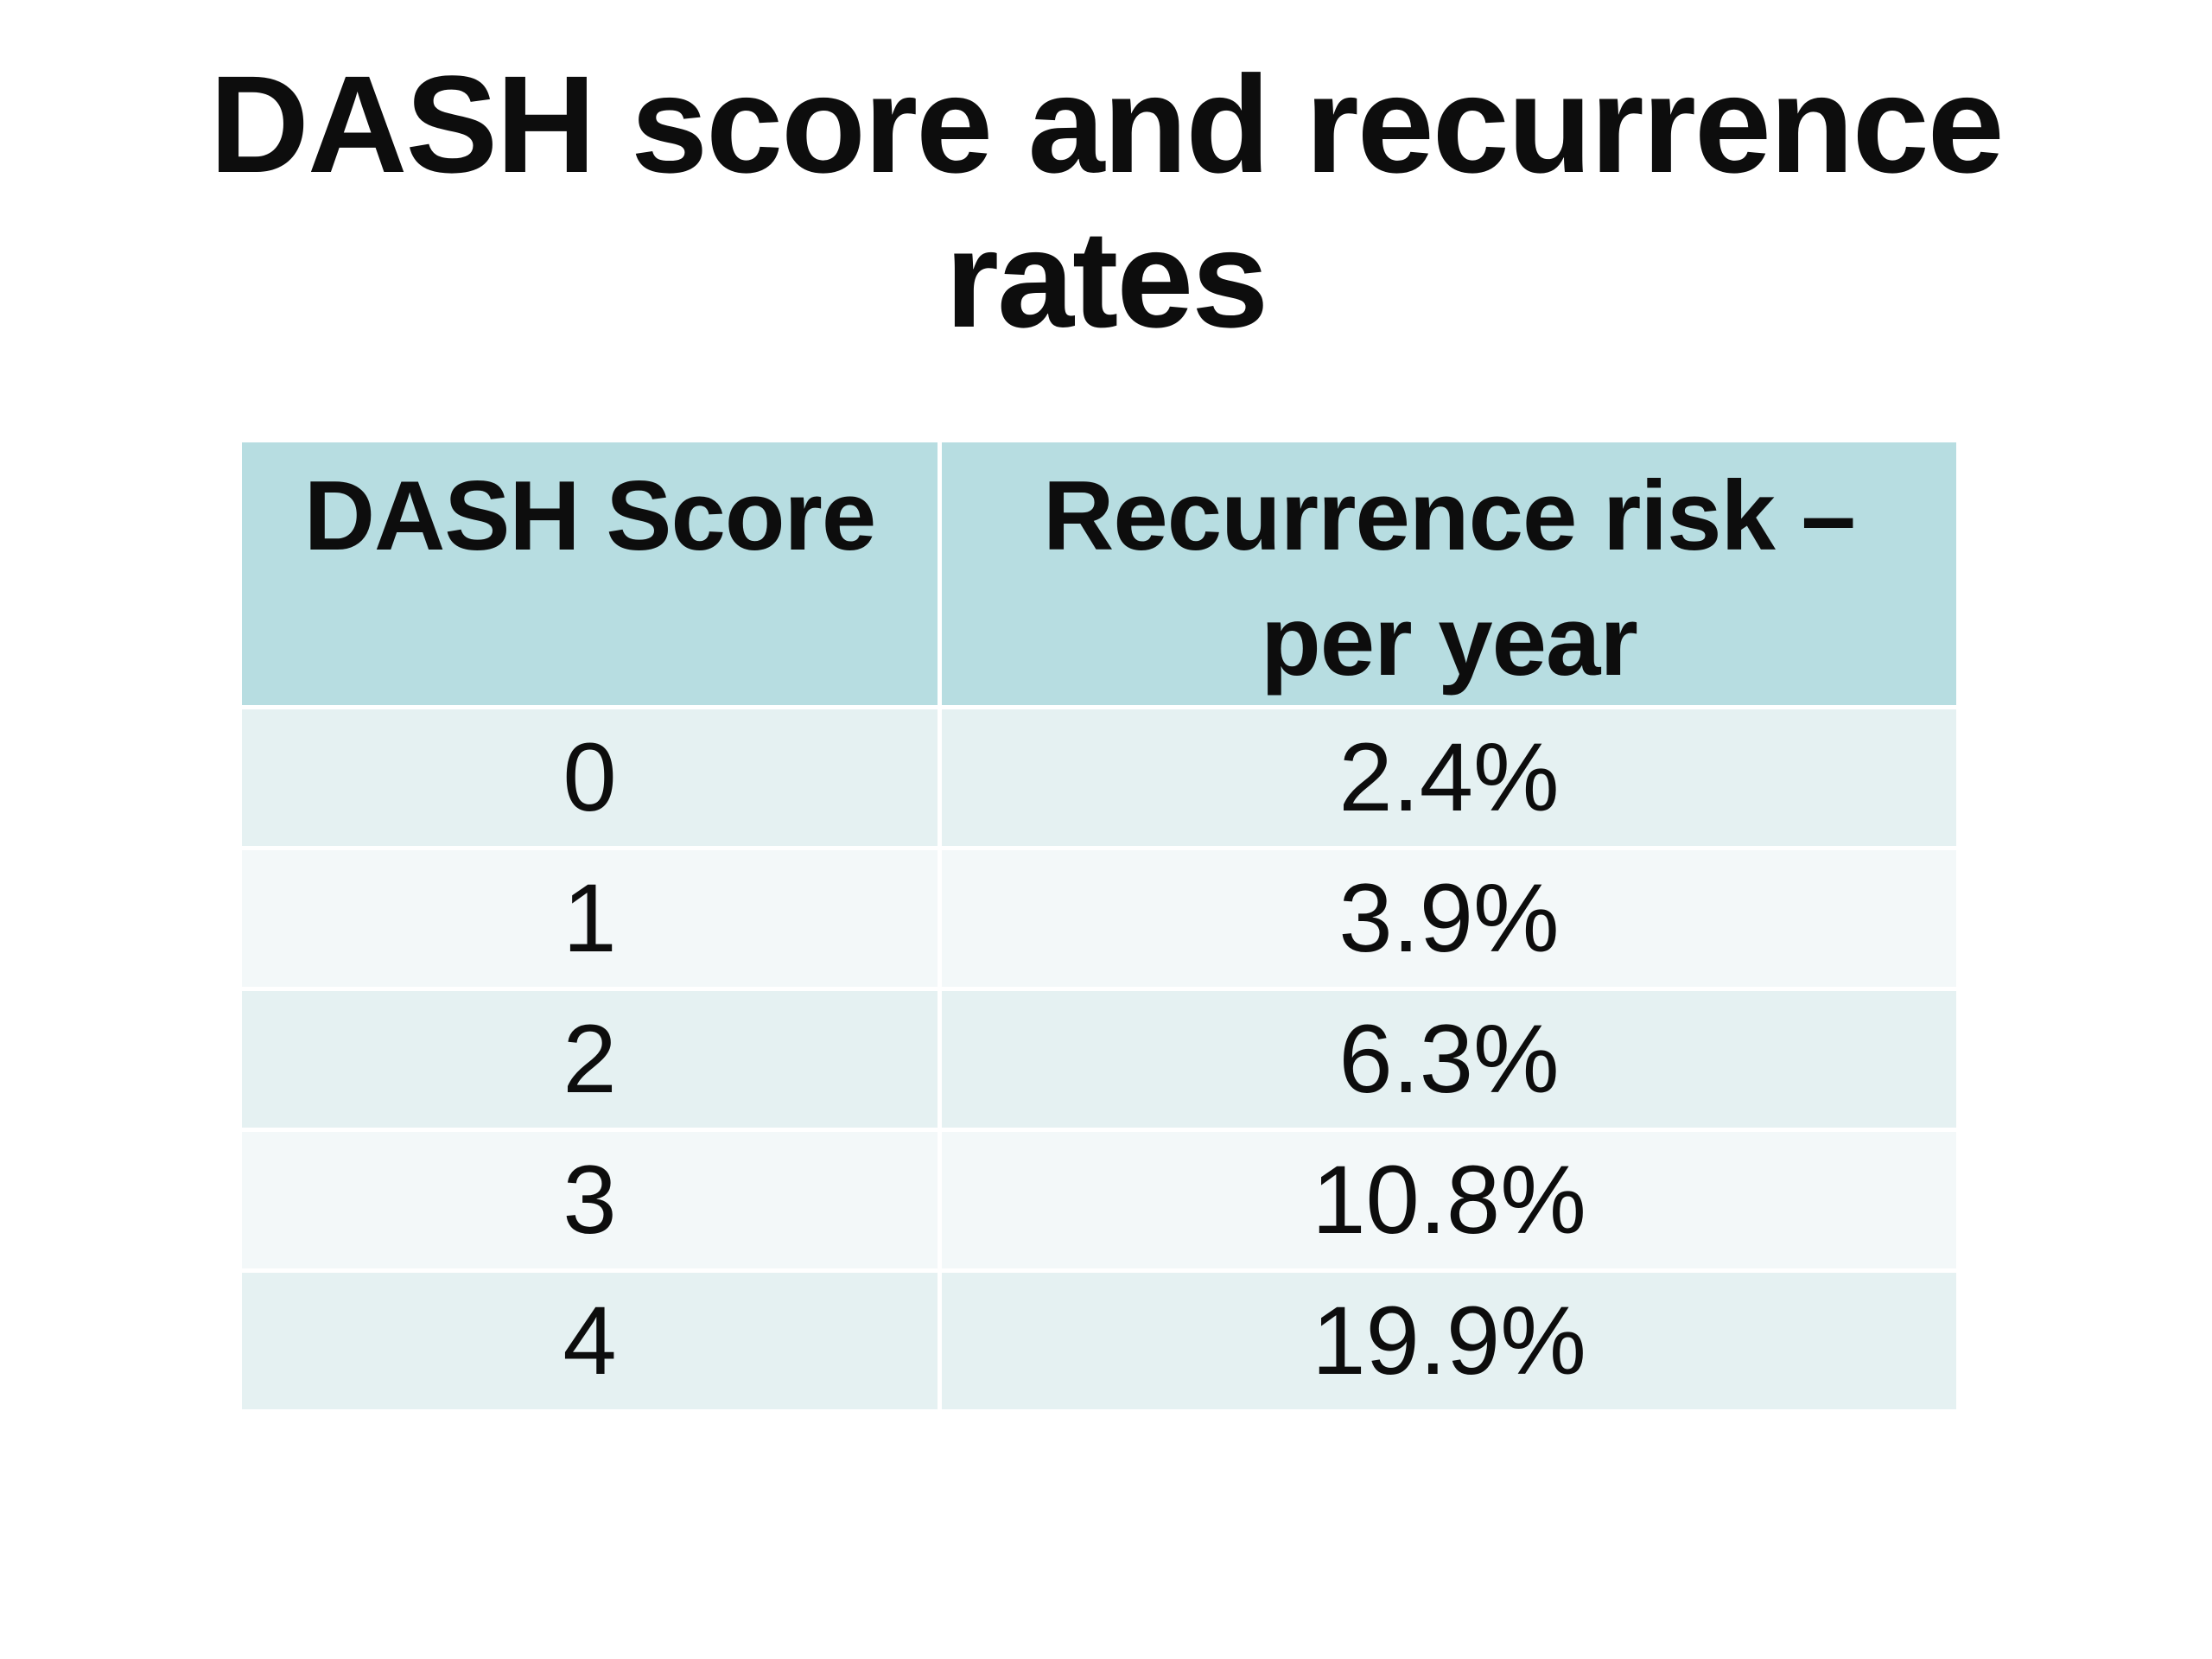  I want to click on cell-dash-score: 1, so click(590, 918).